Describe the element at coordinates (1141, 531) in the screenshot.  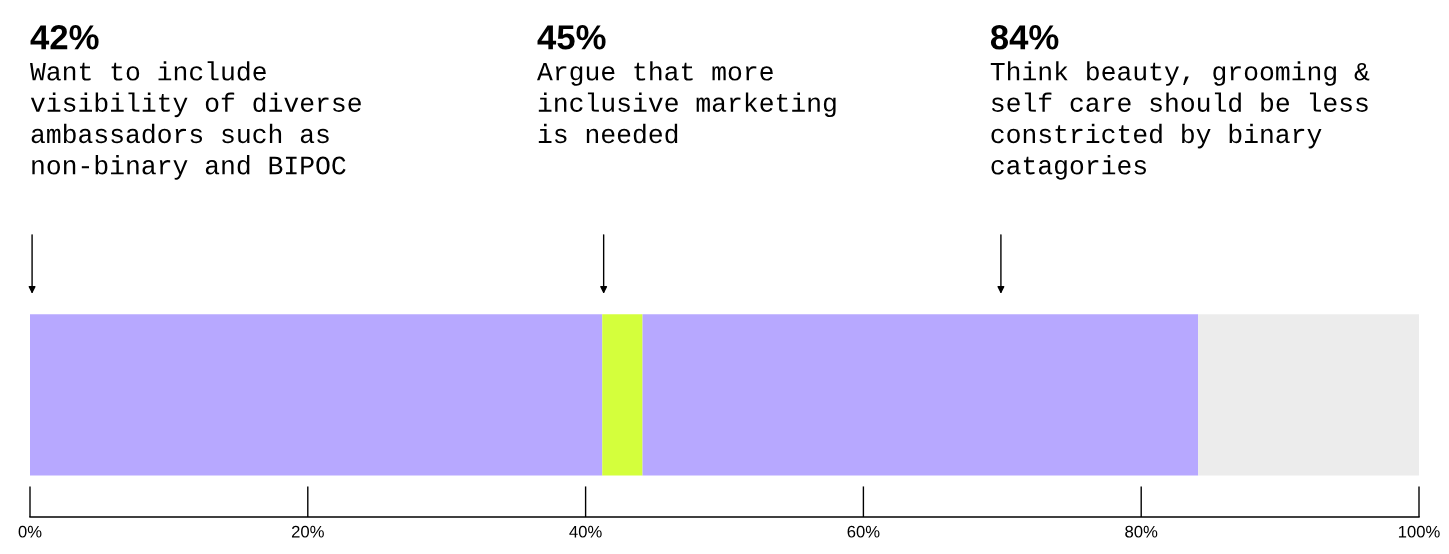
I see `x-tick-label: 80%` at that location.